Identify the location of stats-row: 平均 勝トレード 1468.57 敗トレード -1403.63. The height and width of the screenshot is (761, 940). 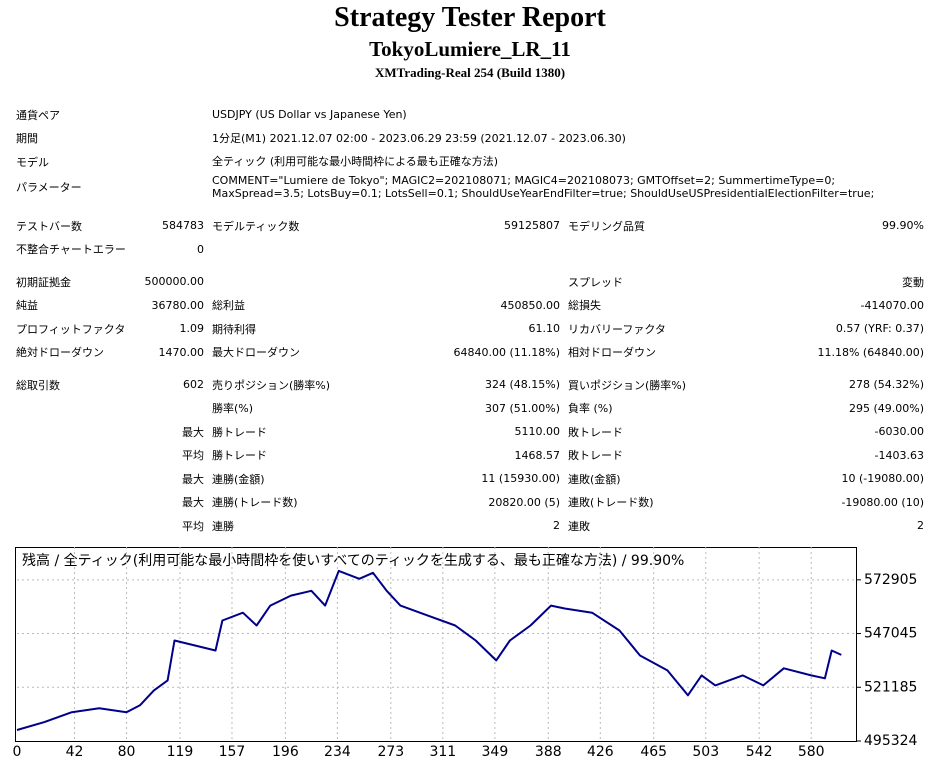
(470, 456).